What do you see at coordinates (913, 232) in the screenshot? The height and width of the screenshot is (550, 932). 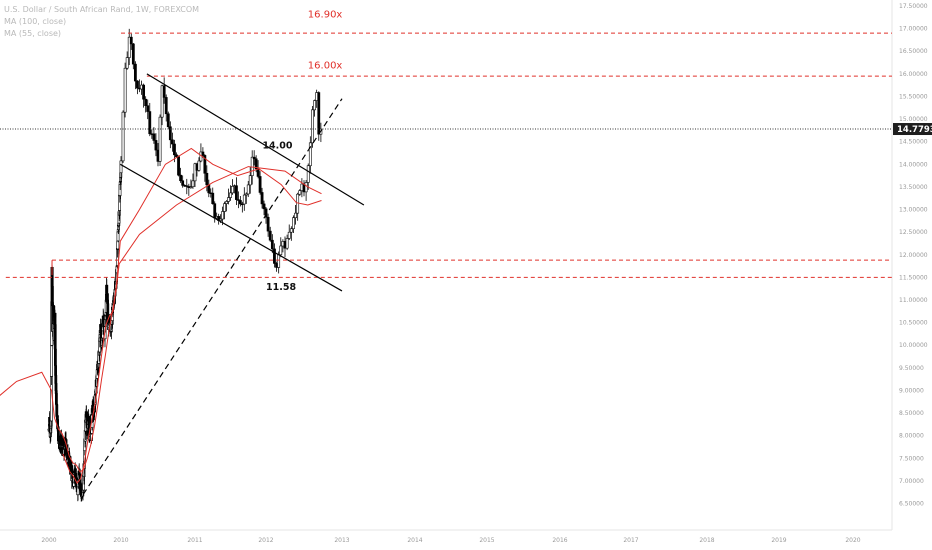 I see `price-axis-label: 12.50000` at bounding box center [913, 232].